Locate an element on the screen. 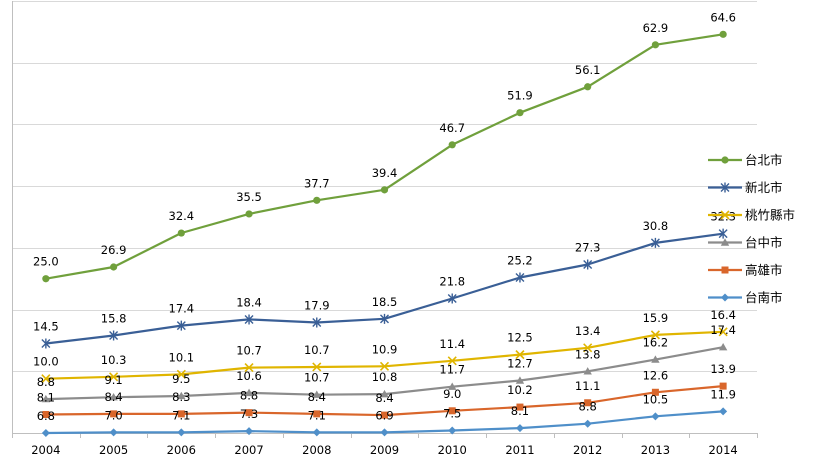  data-label: 10.5 is located at coordinates (656, 399).